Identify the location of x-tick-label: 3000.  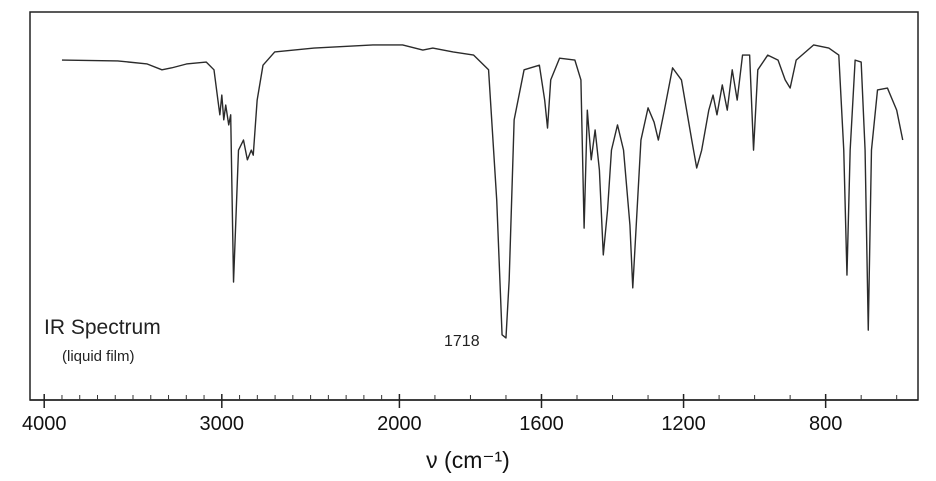
(222, 424).